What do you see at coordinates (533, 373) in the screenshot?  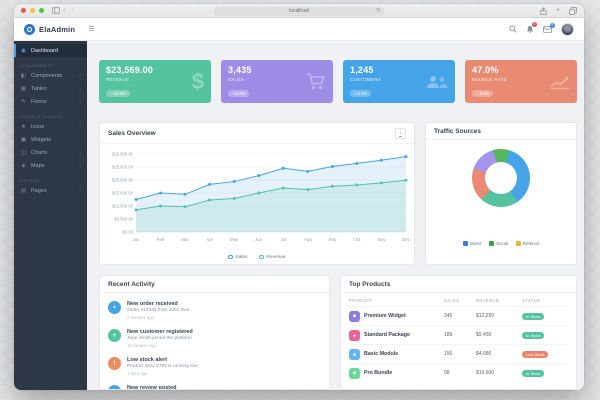 I see `status-badge: In Stock` at bounding box center [533, 373].